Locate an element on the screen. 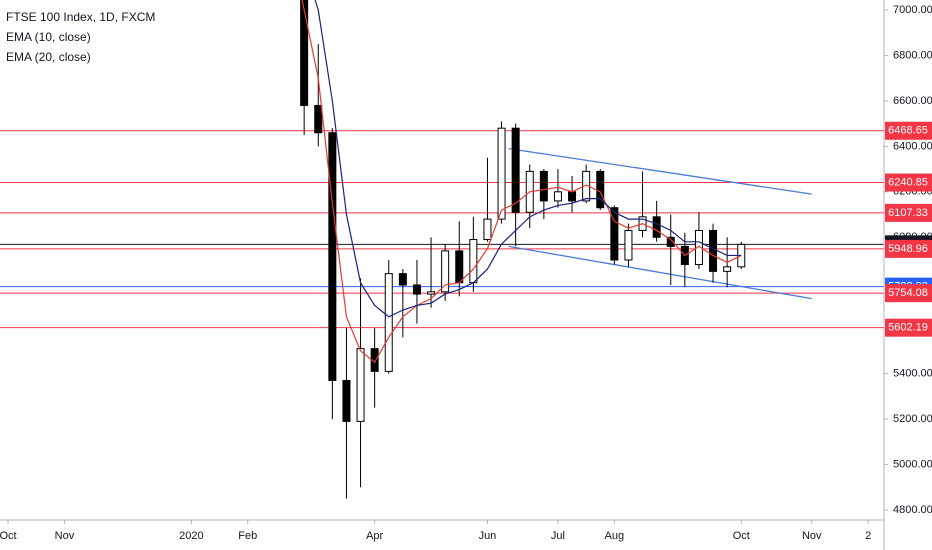 The image size is (932, 550). y-tick-label: 4800.00 is located at coordinates (912, 510).